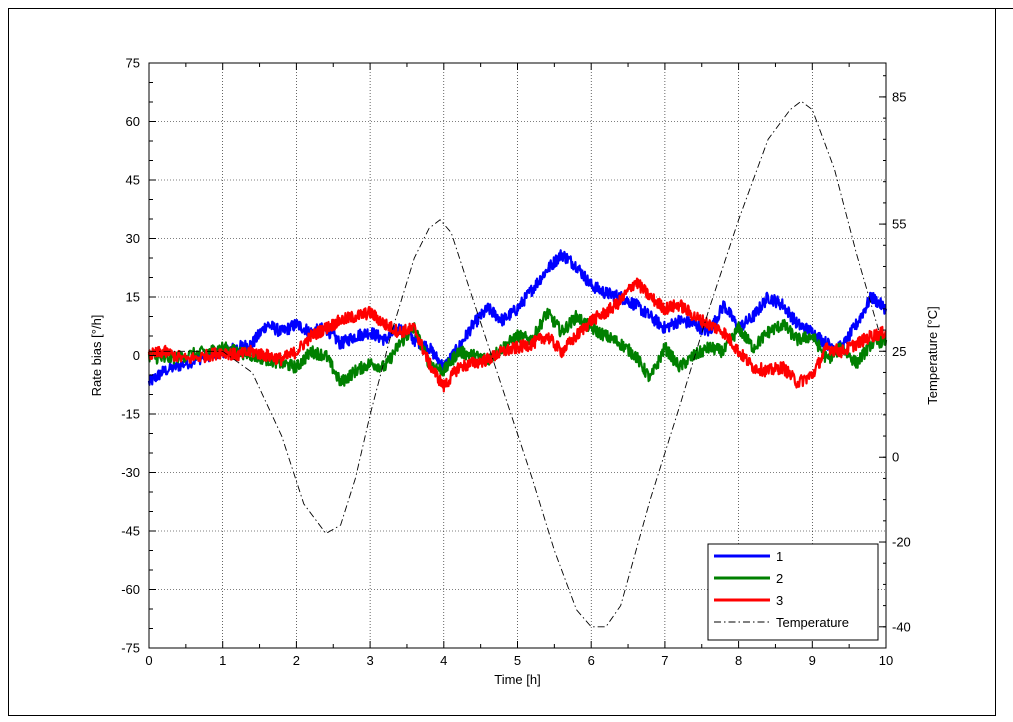 This screenshot has height=722, width=1013. What do you see at coordinates (130, 589) in the screenshot?
I see `y-tick-label: -60` at bounding box center [130, 589].